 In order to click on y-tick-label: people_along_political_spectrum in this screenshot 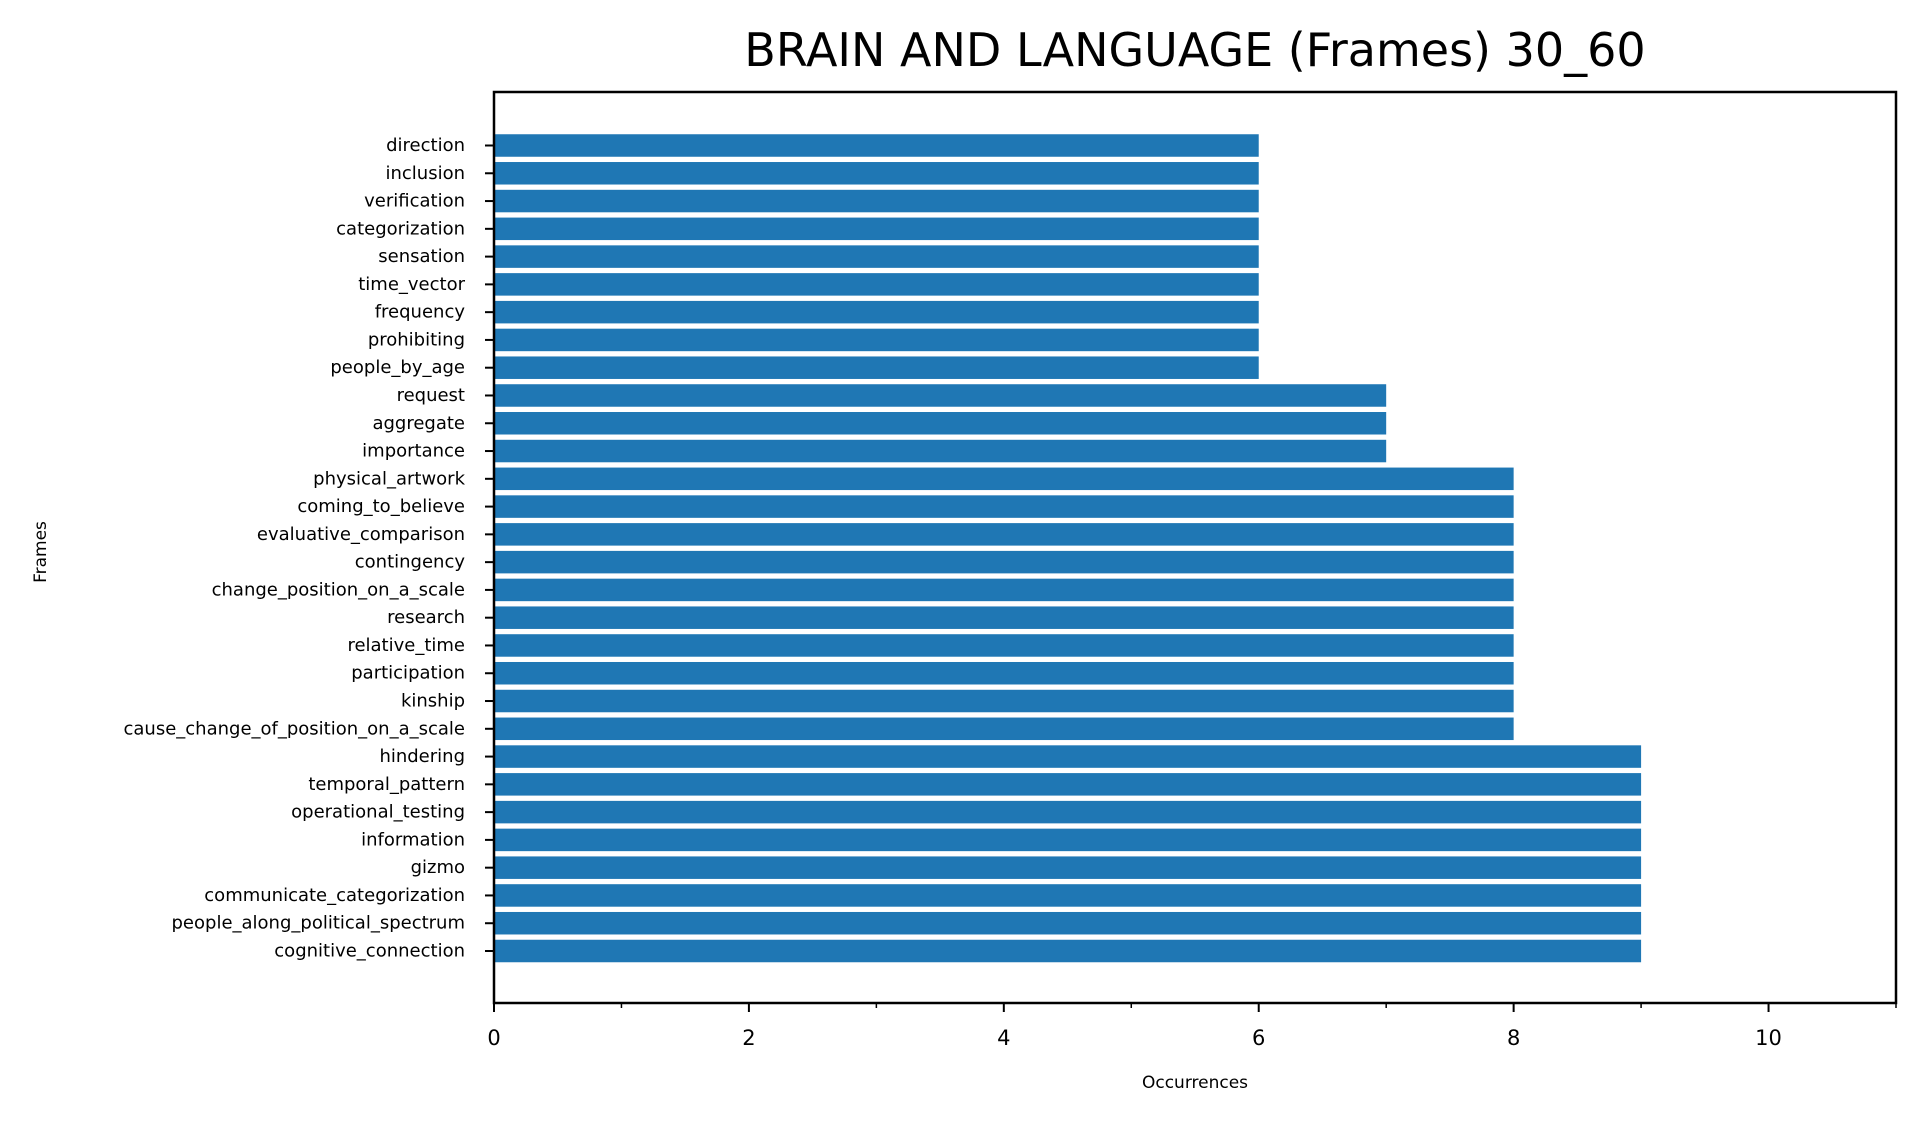, I will do `click(319, 923)`.